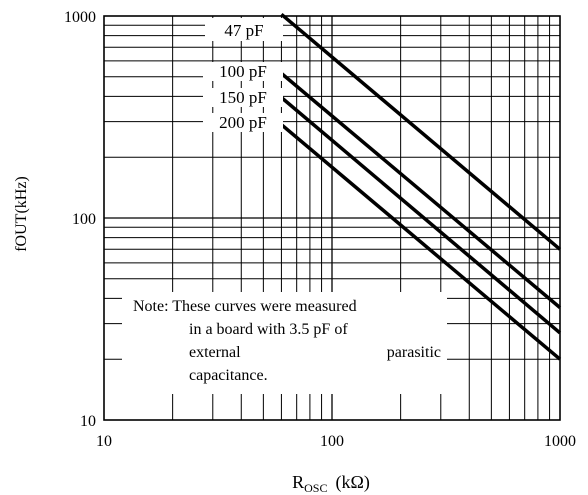 This screenshot has width=588, height=495. Describe the element at coordinates (268, 329) in the screenshot. I see `note-line: in a board with 3.5 pF of` at that location.